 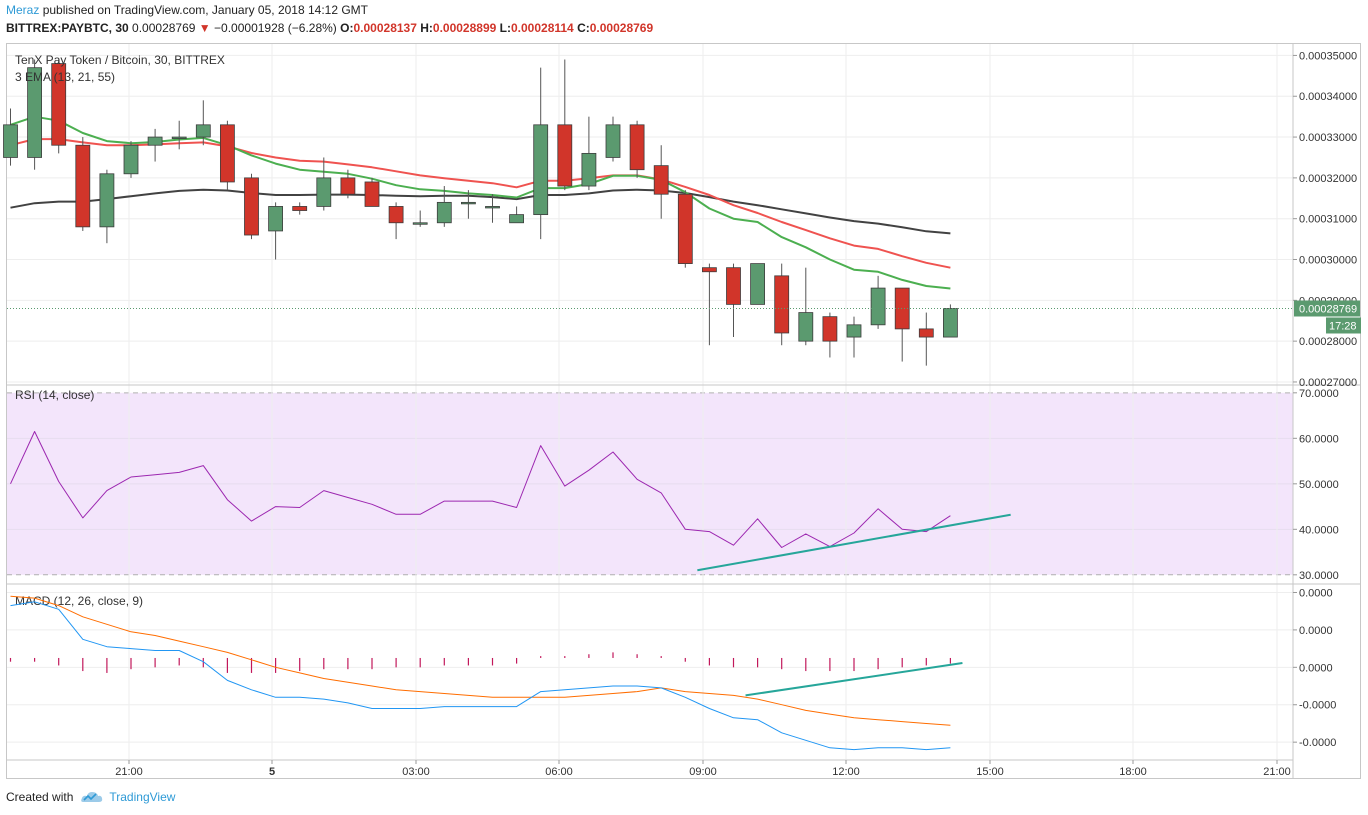 What do you see at coordinates (142, 797) in the screenshot?
I see `tradingview-brand: TradingView` at bounding box center [142, 797].